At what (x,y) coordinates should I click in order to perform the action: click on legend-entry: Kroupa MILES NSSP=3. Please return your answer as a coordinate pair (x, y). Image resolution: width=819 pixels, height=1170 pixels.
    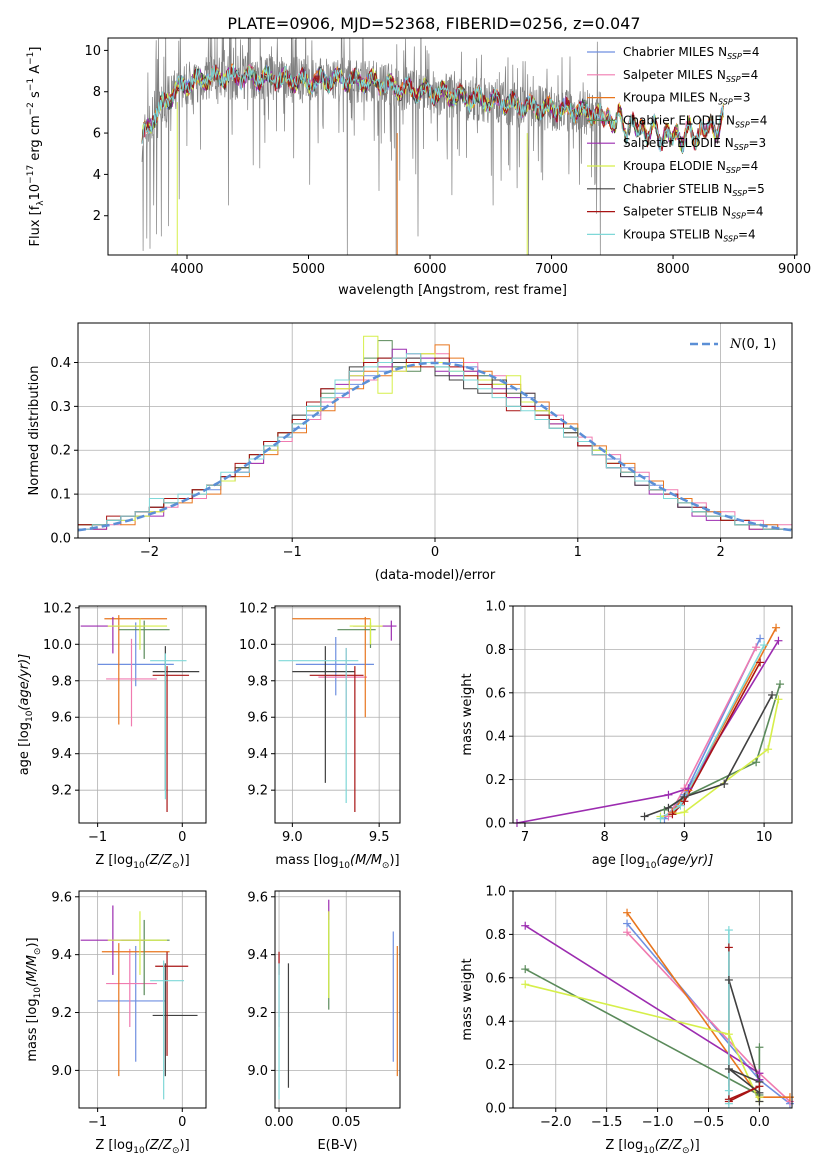
    Looking at the image, I should click on (686, 99).